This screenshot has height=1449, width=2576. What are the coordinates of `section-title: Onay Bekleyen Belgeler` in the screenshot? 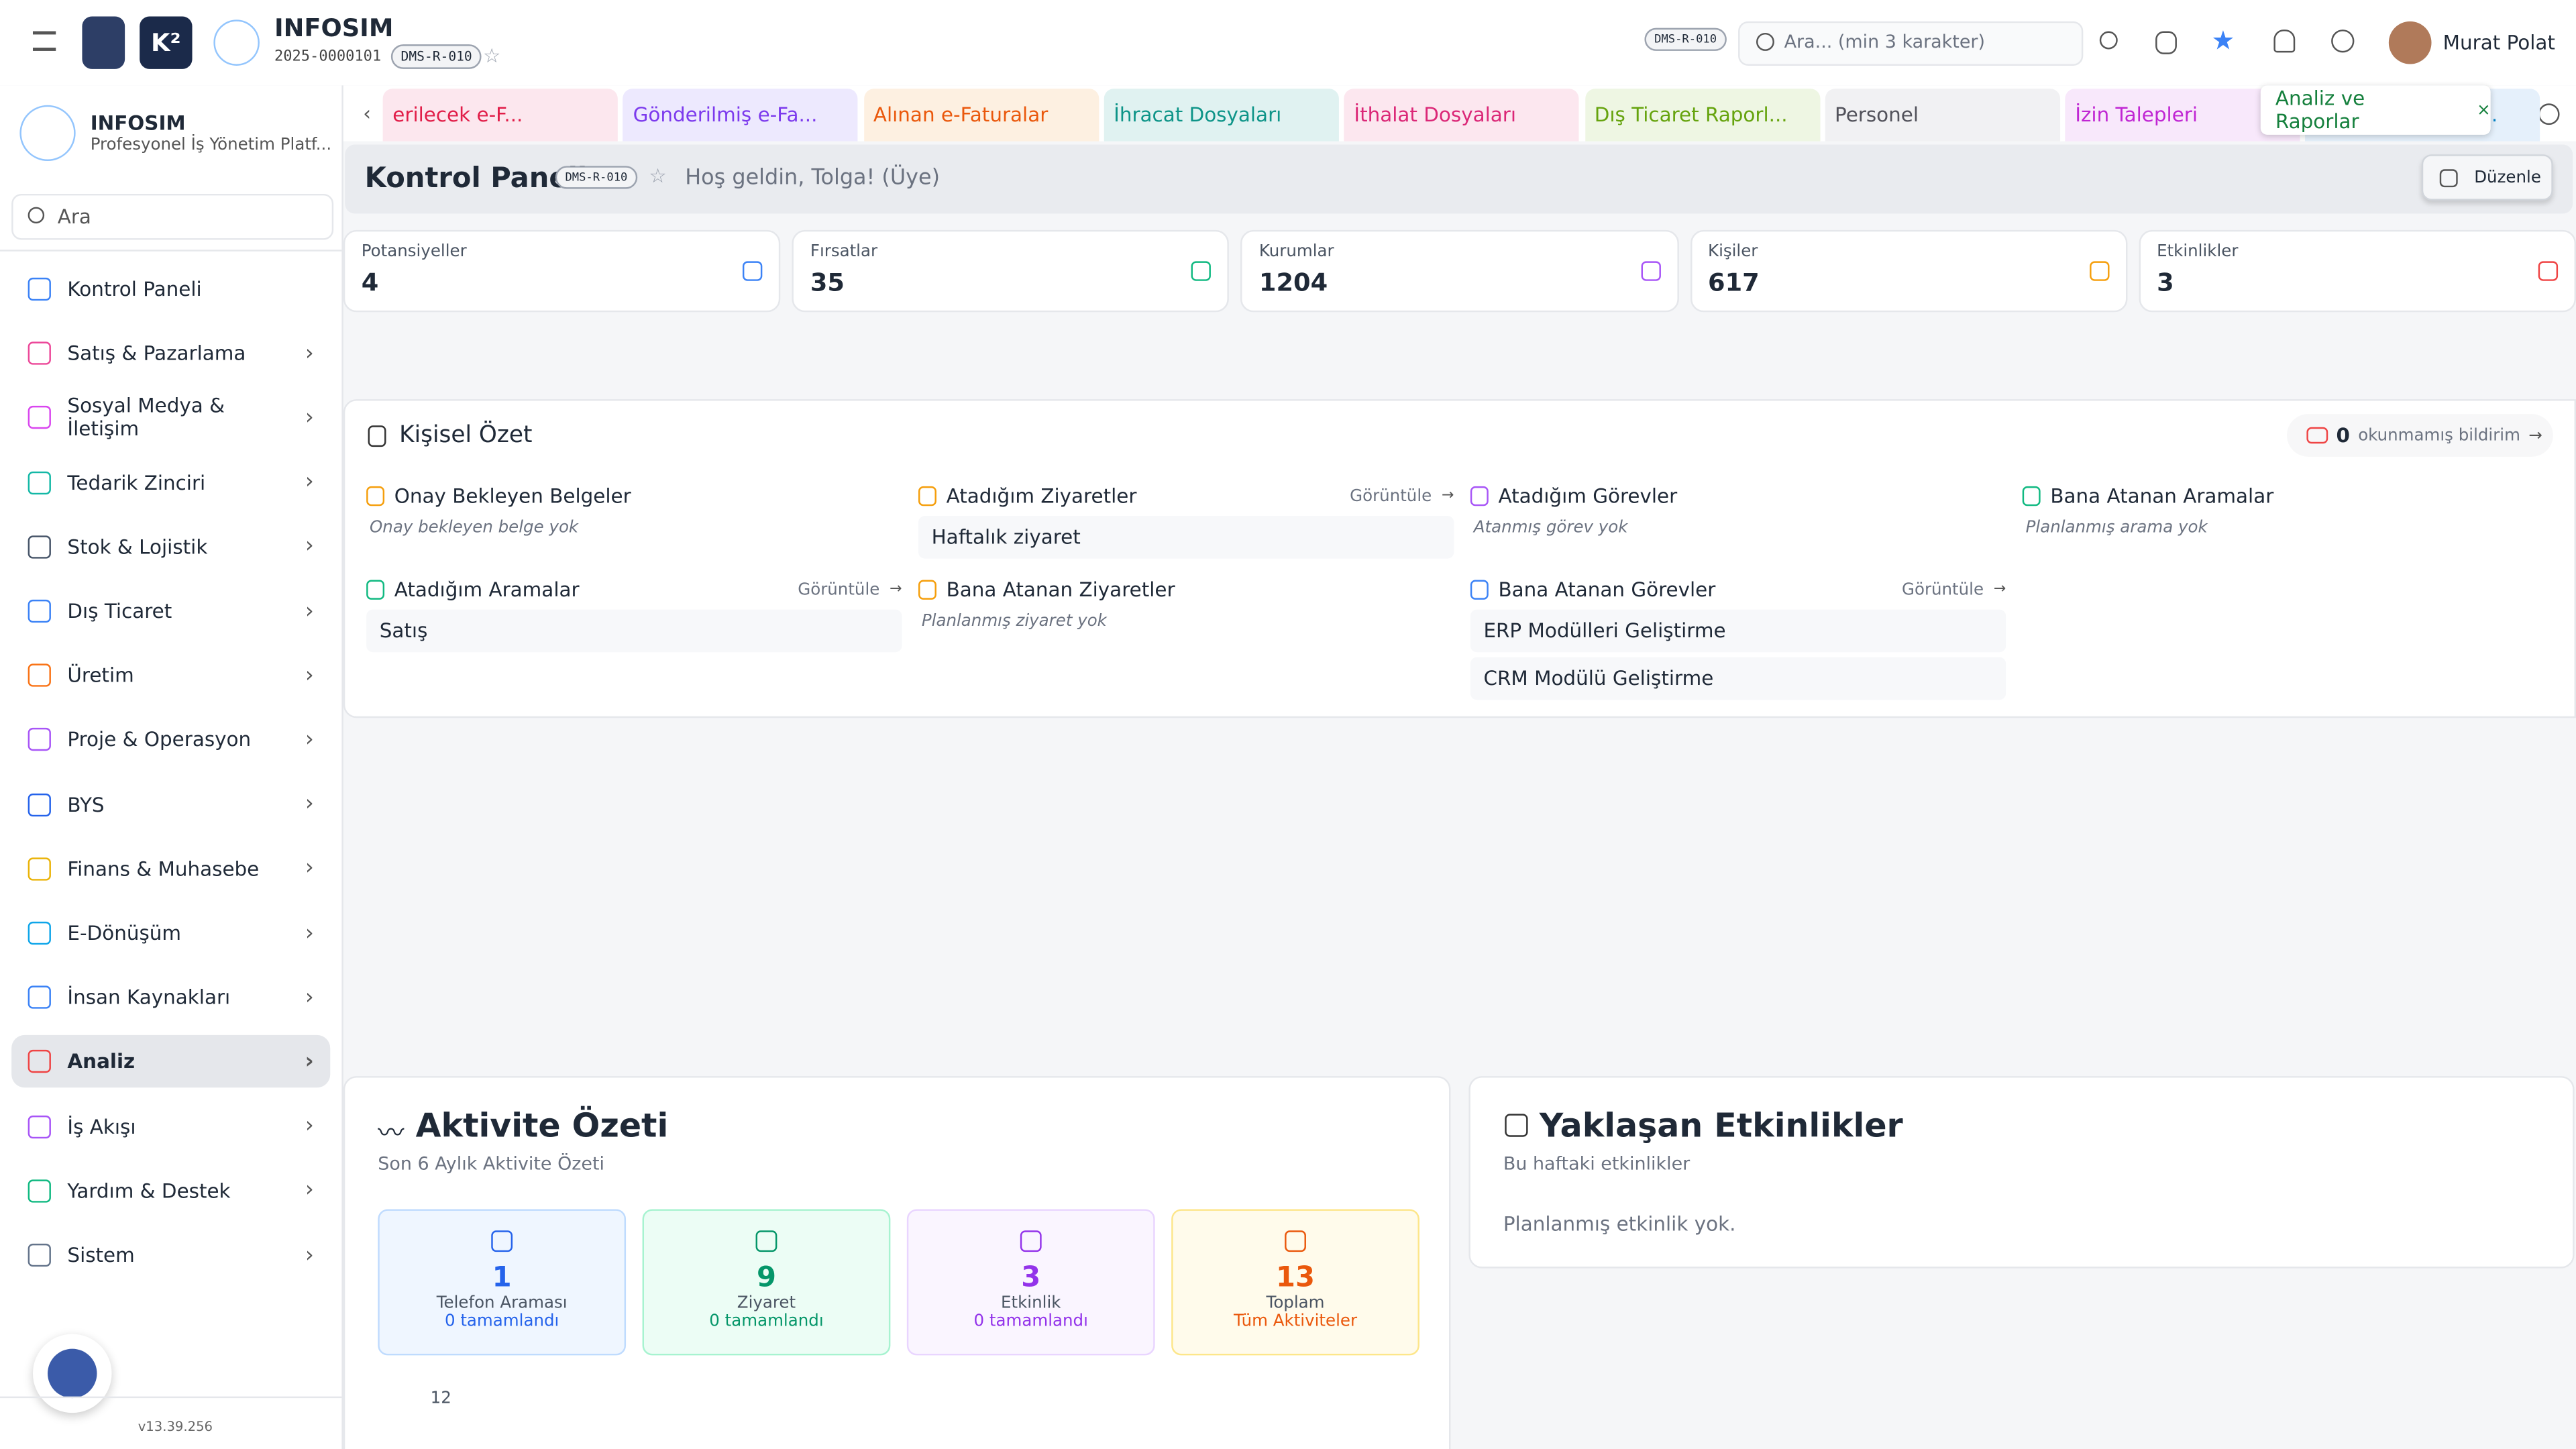 It's located at (512, 496).